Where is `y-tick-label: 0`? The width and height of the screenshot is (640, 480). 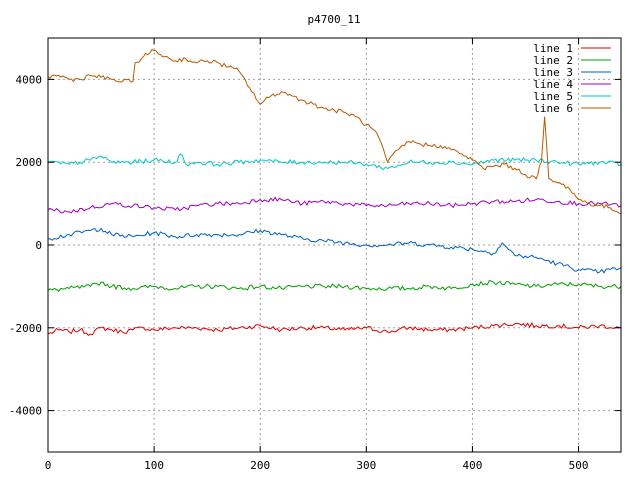
y-tick-label: 0 is located at coordinates (38, 245).